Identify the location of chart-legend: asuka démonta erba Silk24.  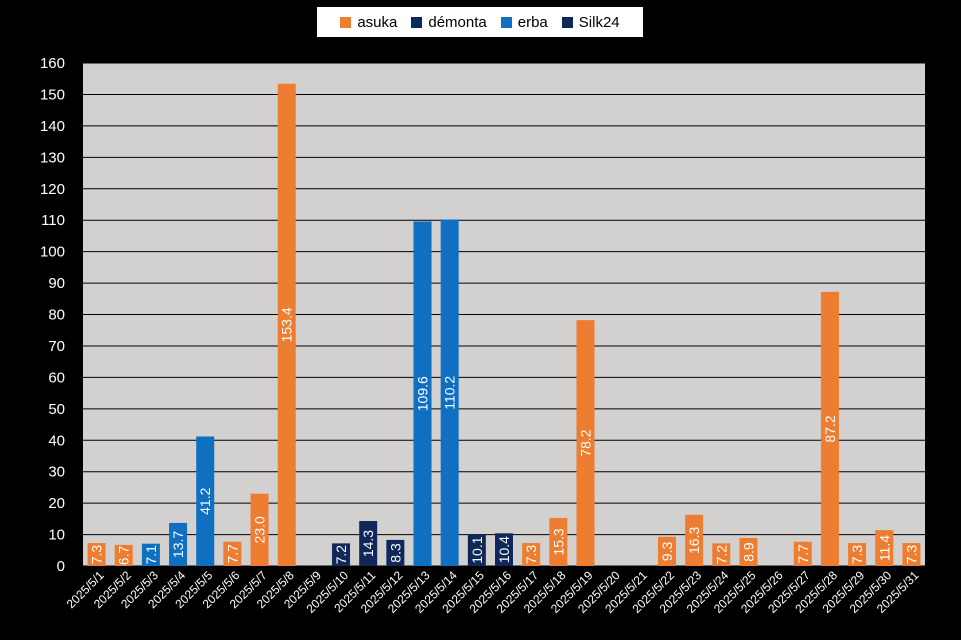
(480, 22).